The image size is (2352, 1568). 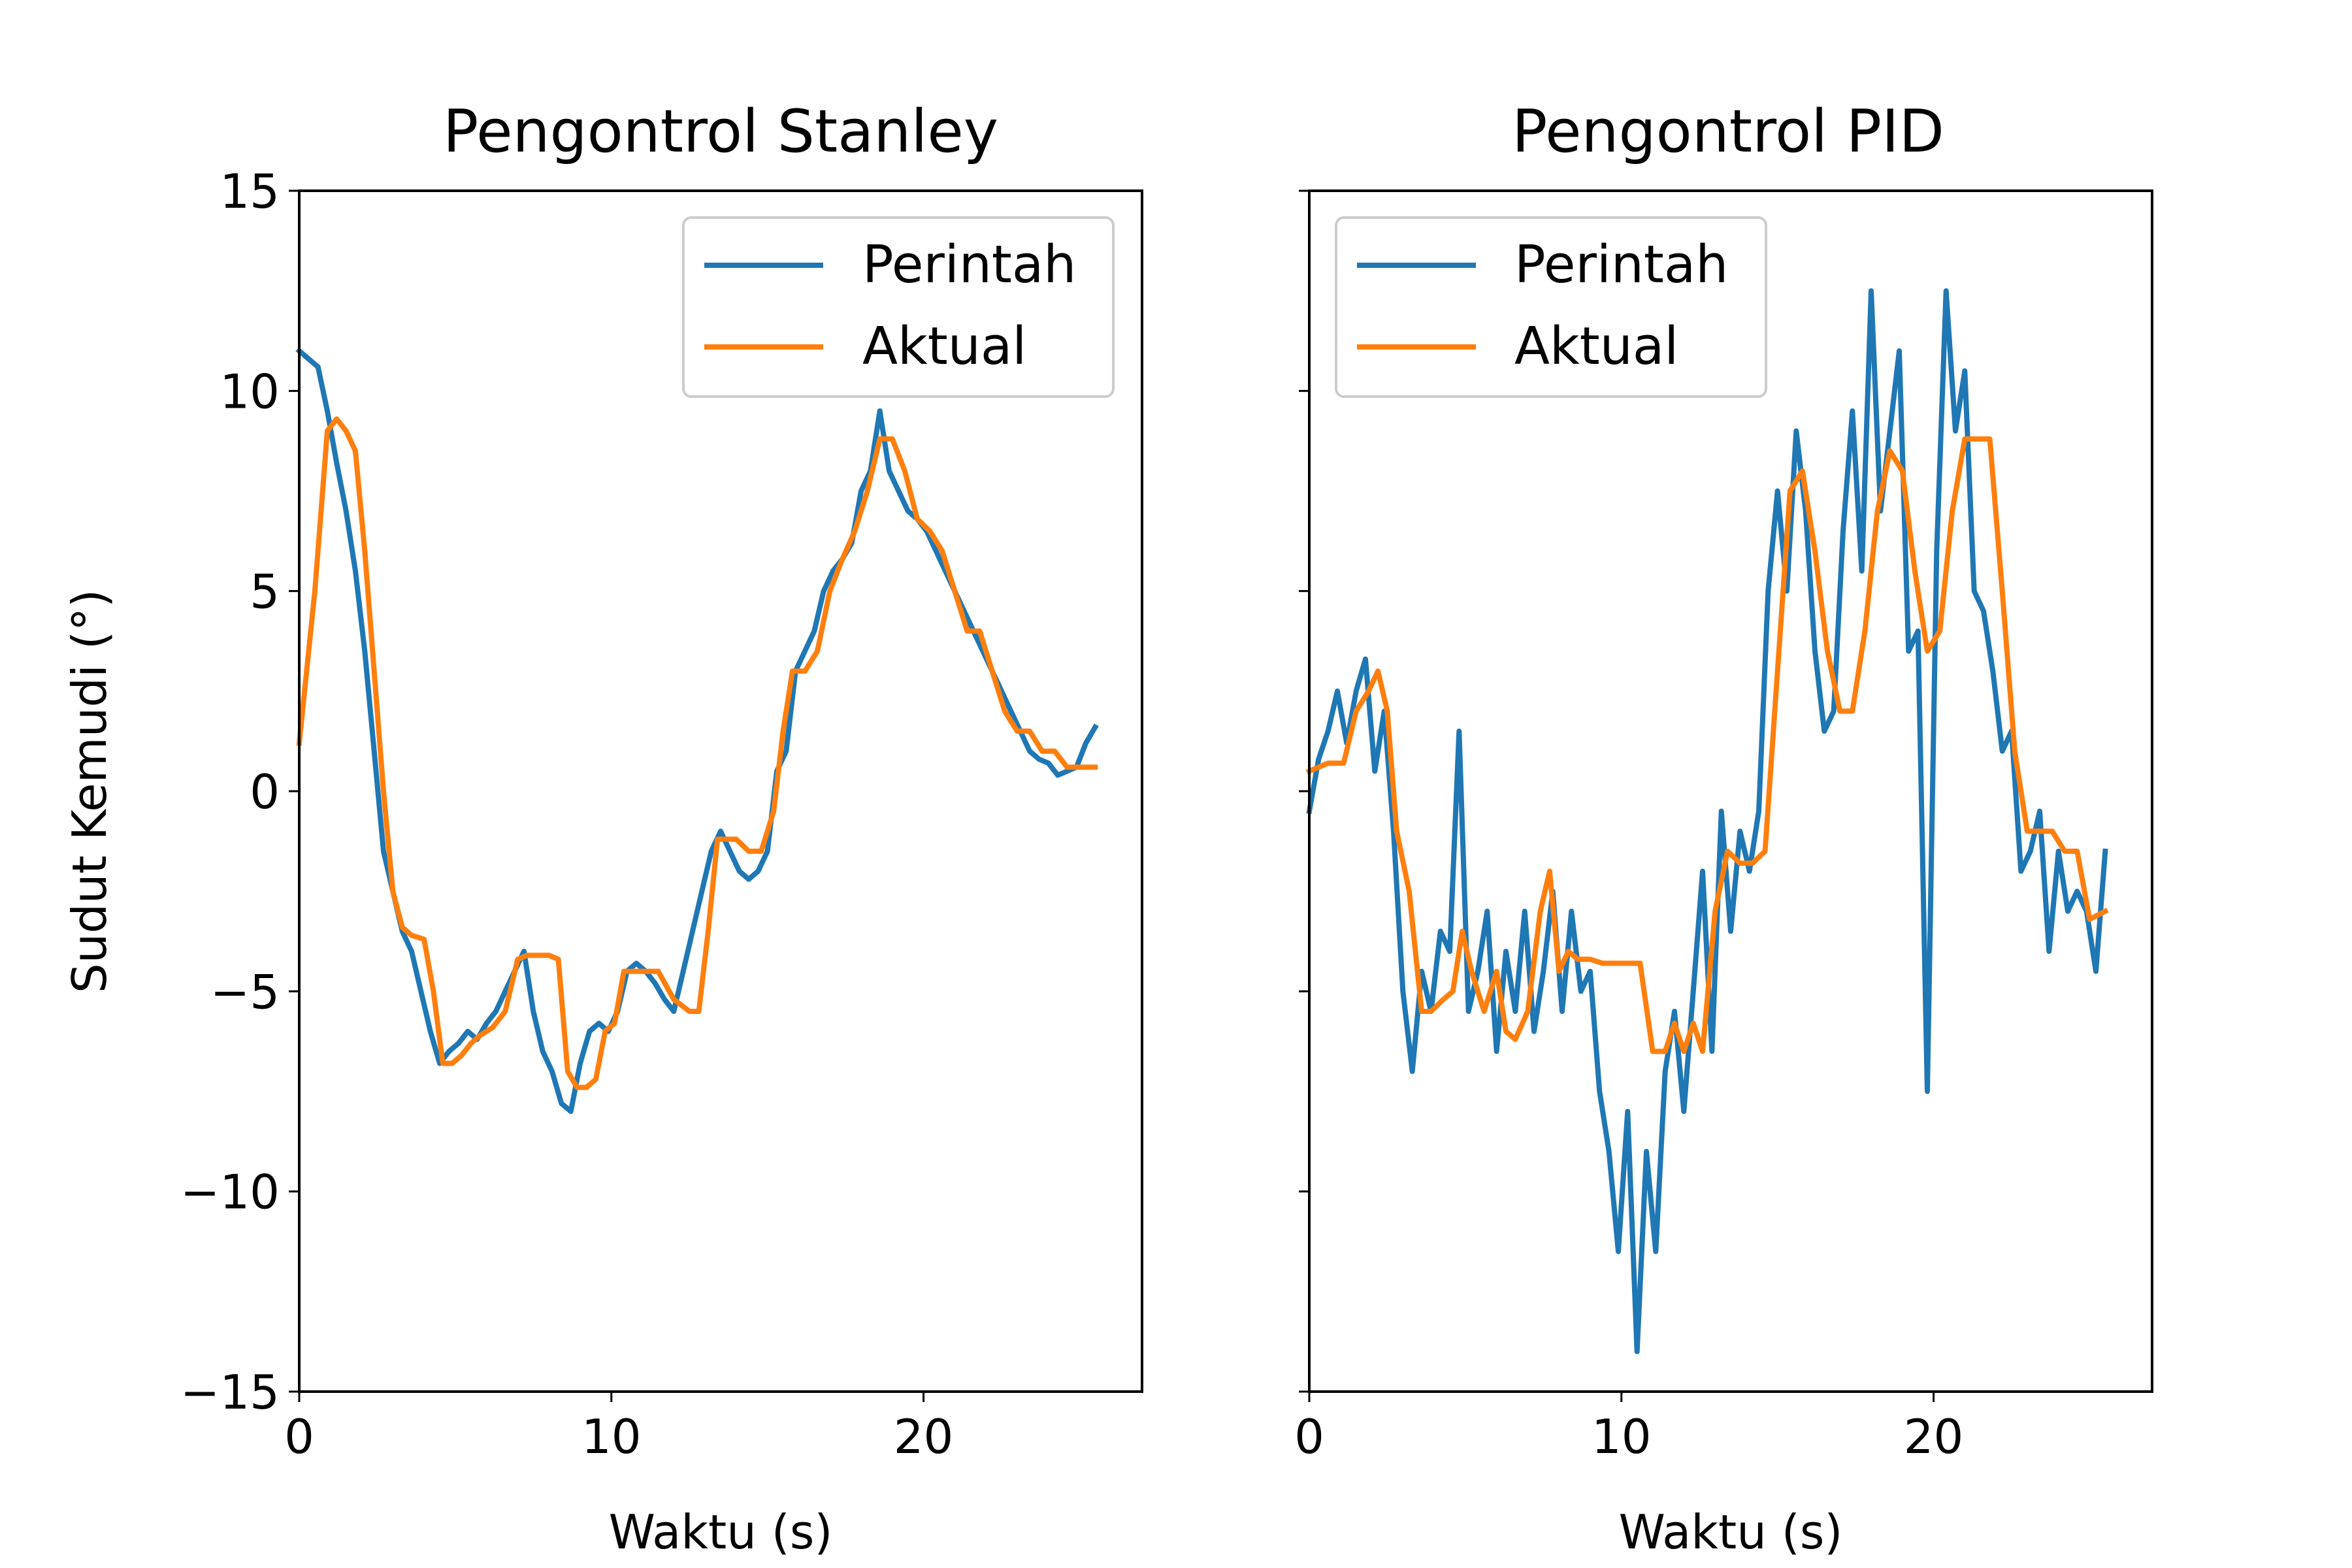 I want to click on y-tick-label: 0, so click(x=265, y=791).